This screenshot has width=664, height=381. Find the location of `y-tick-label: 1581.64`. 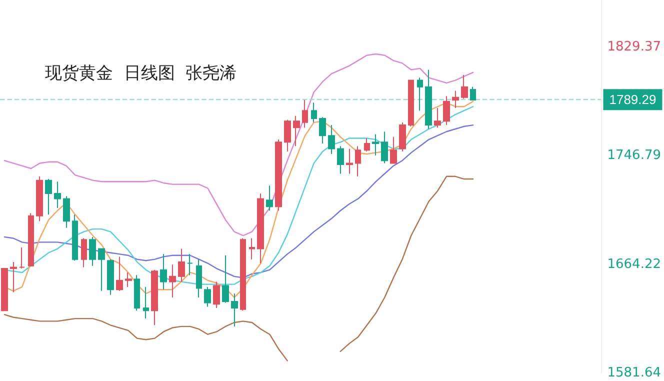

y-tick-label: 1581.64 is located at coordinates (634, 373).